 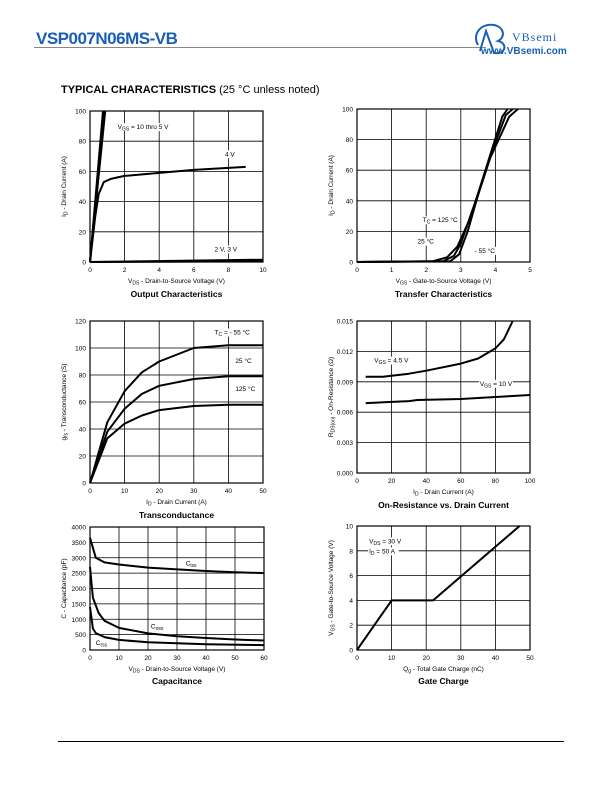 I want to click on vbsemi-logo-icon, so click(x=490, y=39).